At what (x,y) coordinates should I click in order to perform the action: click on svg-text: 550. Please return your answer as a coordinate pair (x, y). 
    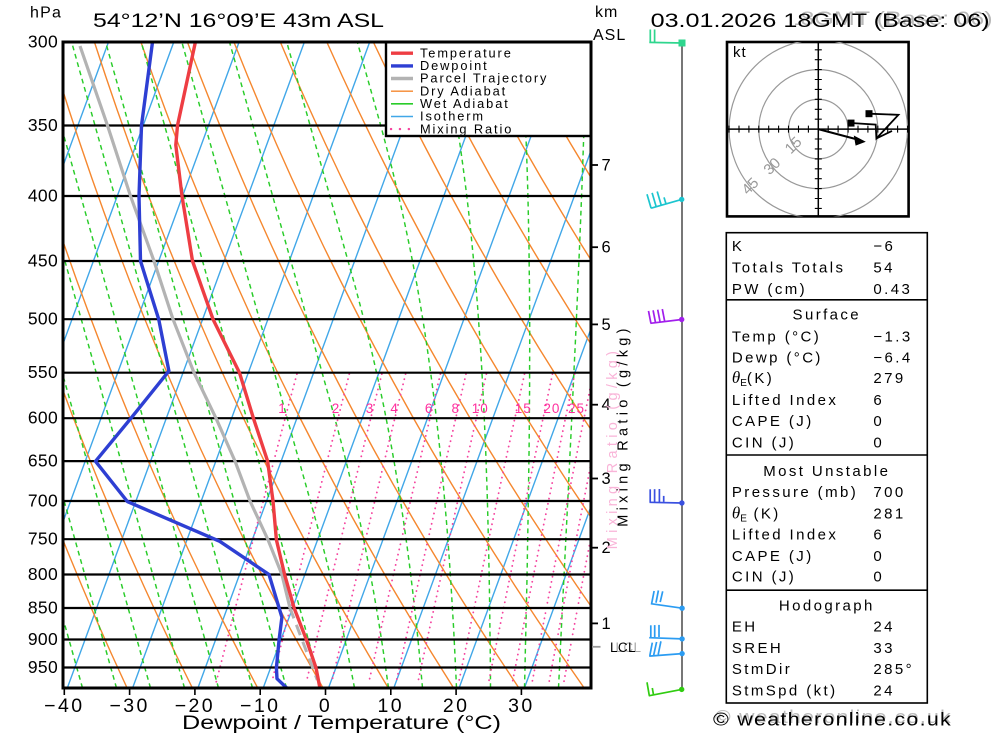
    Looking at the image, I should click on (43, 372).